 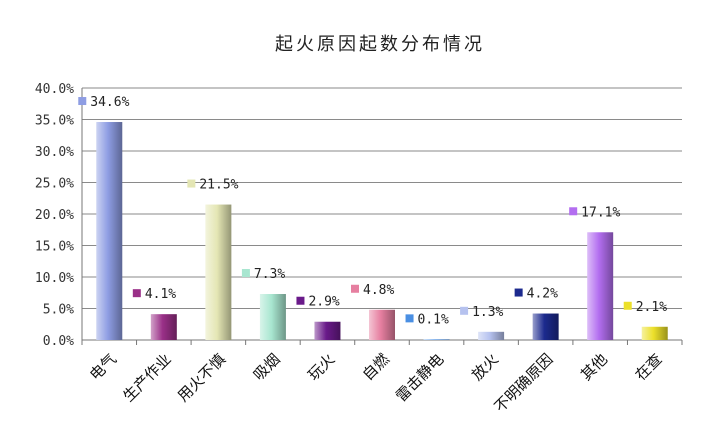 I want to click on x-category-label: 放火, so click(x=485, y=367).